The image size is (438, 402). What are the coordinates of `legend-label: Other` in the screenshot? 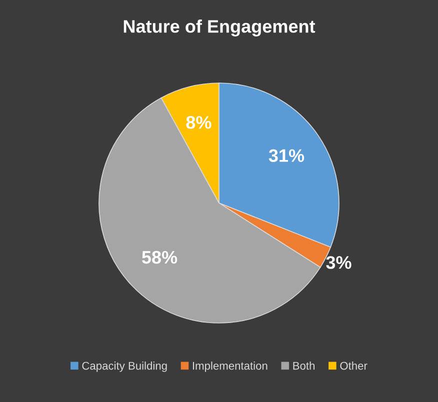 It's located at (354, 366).